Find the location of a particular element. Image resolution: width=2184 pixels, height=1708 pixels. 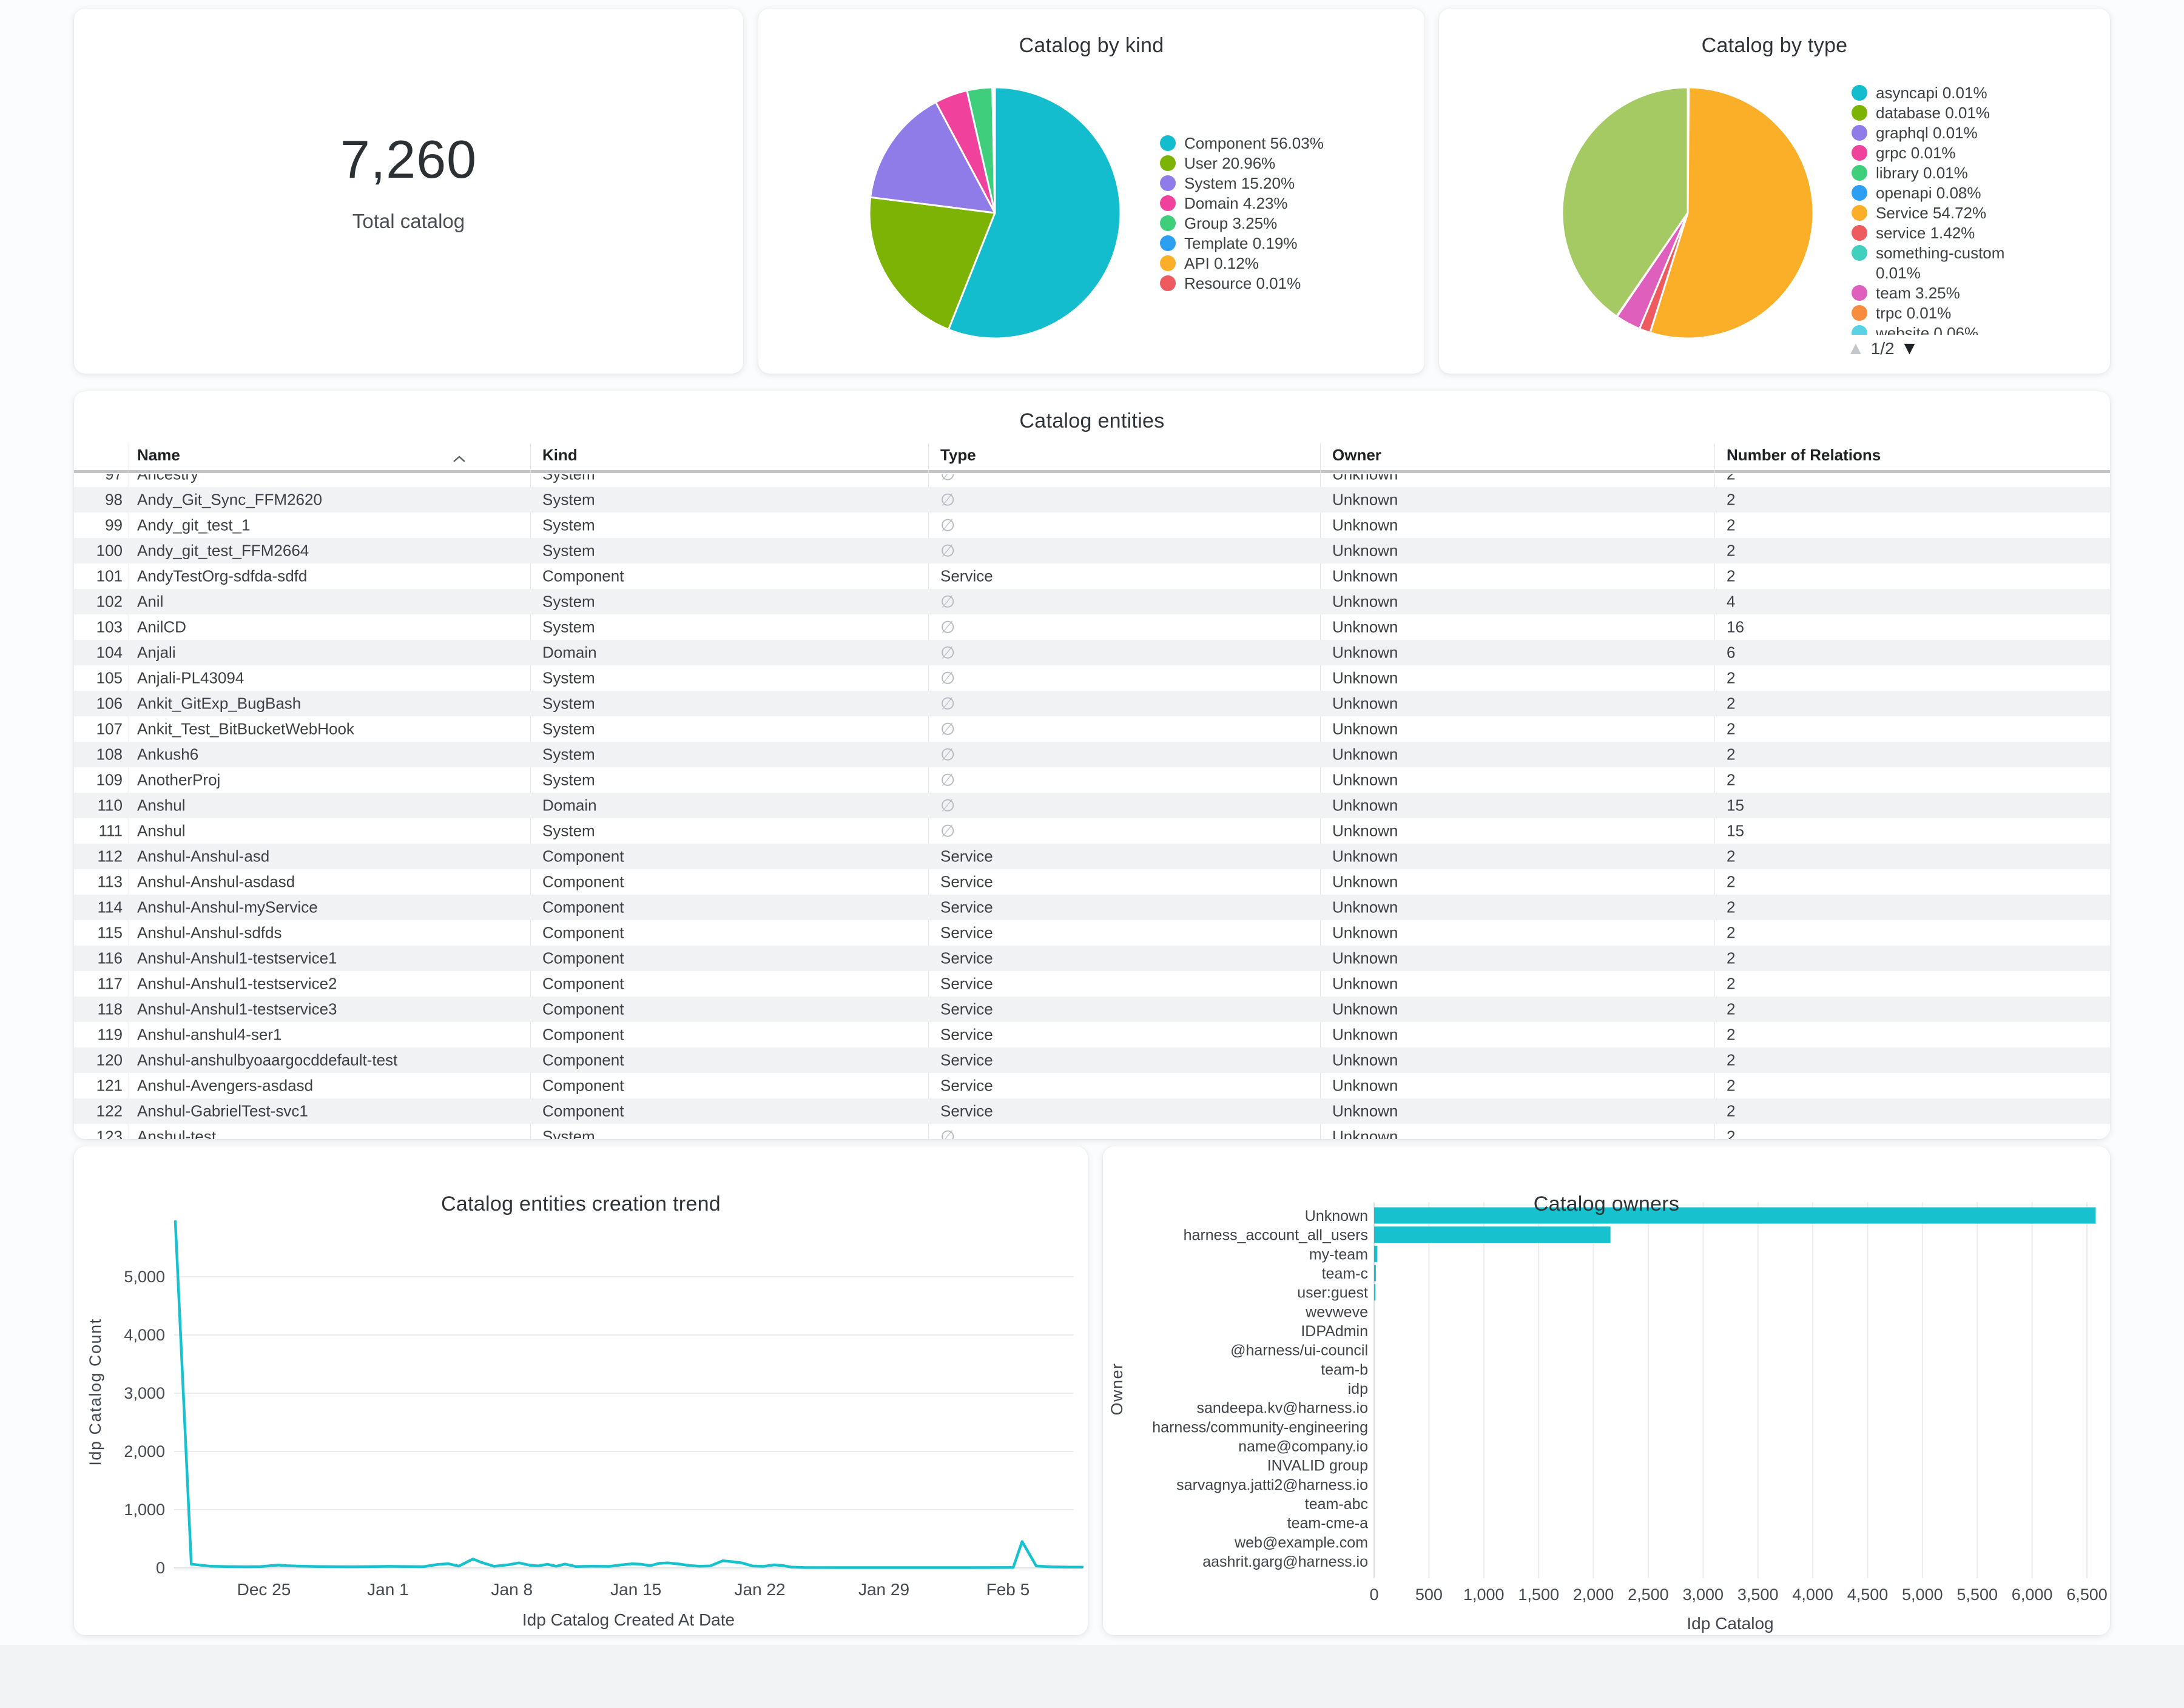

cell-name: Andy_git_test_FFM2664 is located at coordinates (223, 550).